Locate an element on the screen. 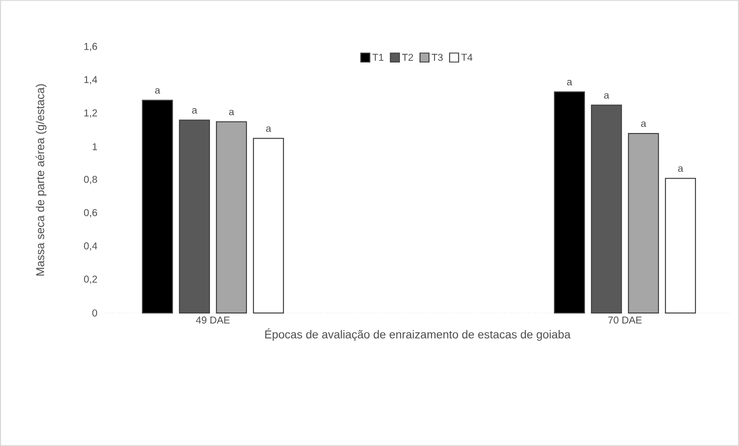 Image resolution: width=739 pixels, height=446 pixels. y-tick-label: 0 is located at coordinates (95, 313).